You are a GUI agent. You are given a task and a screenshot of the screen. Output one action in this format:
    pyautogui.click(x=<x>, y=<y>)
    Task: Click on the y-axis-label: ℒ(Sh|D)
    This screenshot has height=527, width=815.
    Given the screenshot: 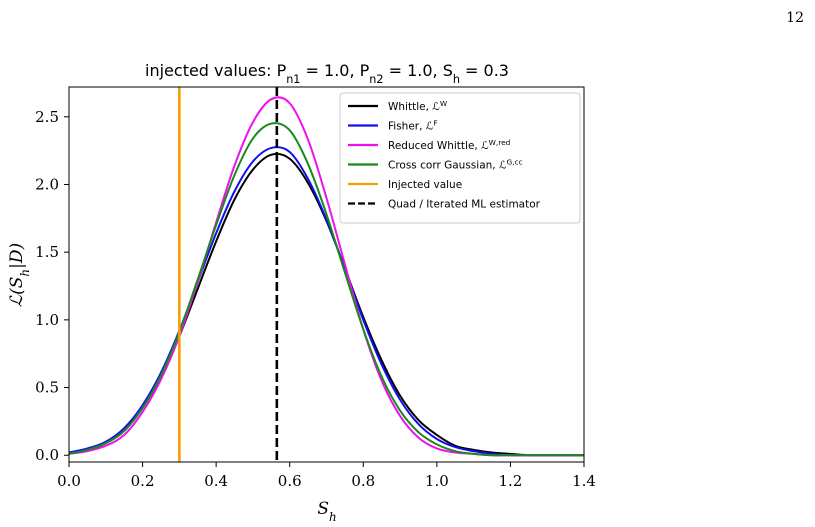 What is the action you would take?
    pyautogui.click(x=19, y=275)
    